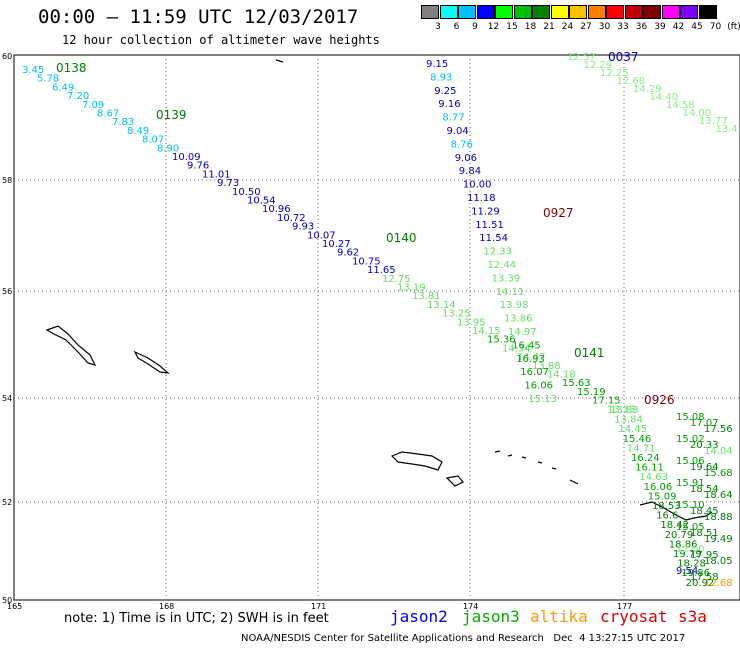  I want to click on swh-value: 15.06, so click(690, 461).